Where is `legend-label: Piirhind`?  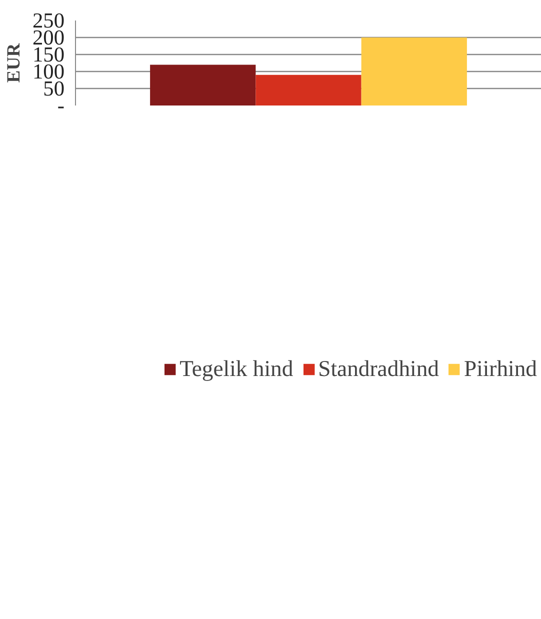
legend-label: Piirhind is located at coordinates (500, 369).